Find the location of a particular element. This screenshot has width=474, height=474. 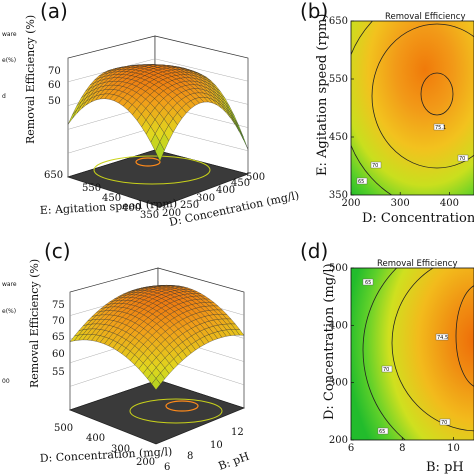

y-tick-label: 350 is located at coordinates (338, 195).